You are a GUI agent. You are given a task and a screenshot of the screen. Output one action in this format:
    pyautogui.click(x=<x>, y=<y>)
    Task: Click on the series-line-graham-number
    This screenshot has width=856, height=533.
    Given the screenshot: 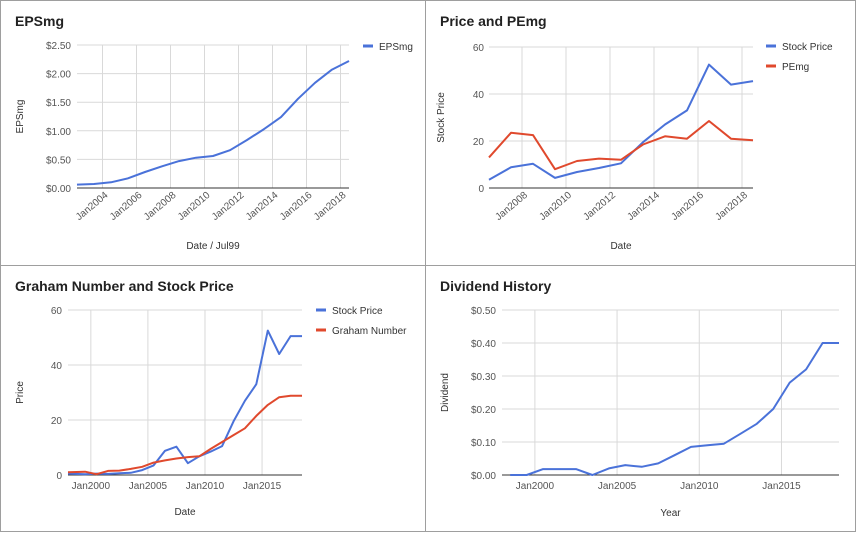 What is the action you would take?
    pyautogui.click(x=184, y=435)
    